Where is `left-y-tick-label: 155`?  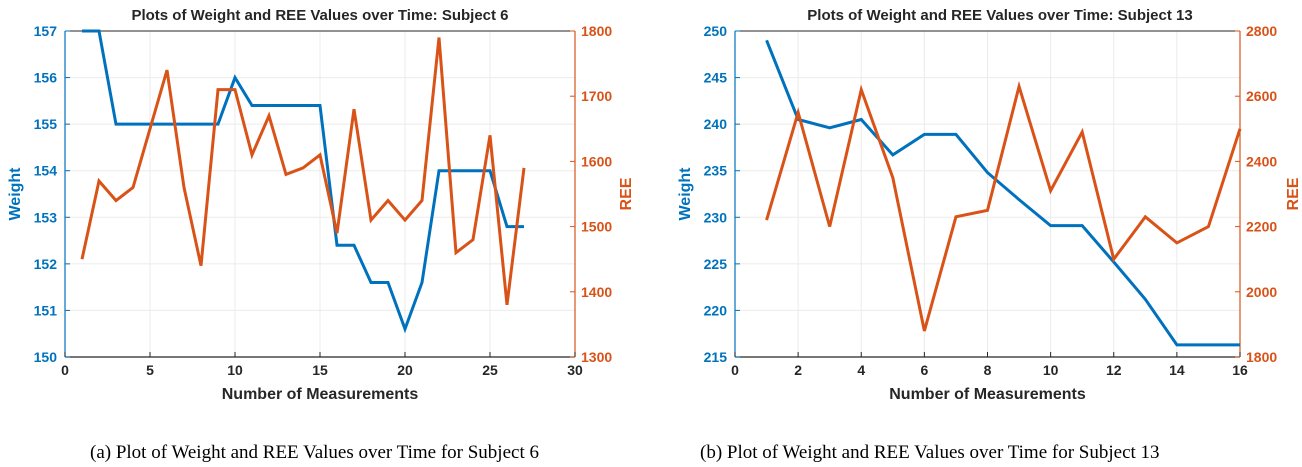 left-y-tick-label: 155 is located at coordinates (46, 124).